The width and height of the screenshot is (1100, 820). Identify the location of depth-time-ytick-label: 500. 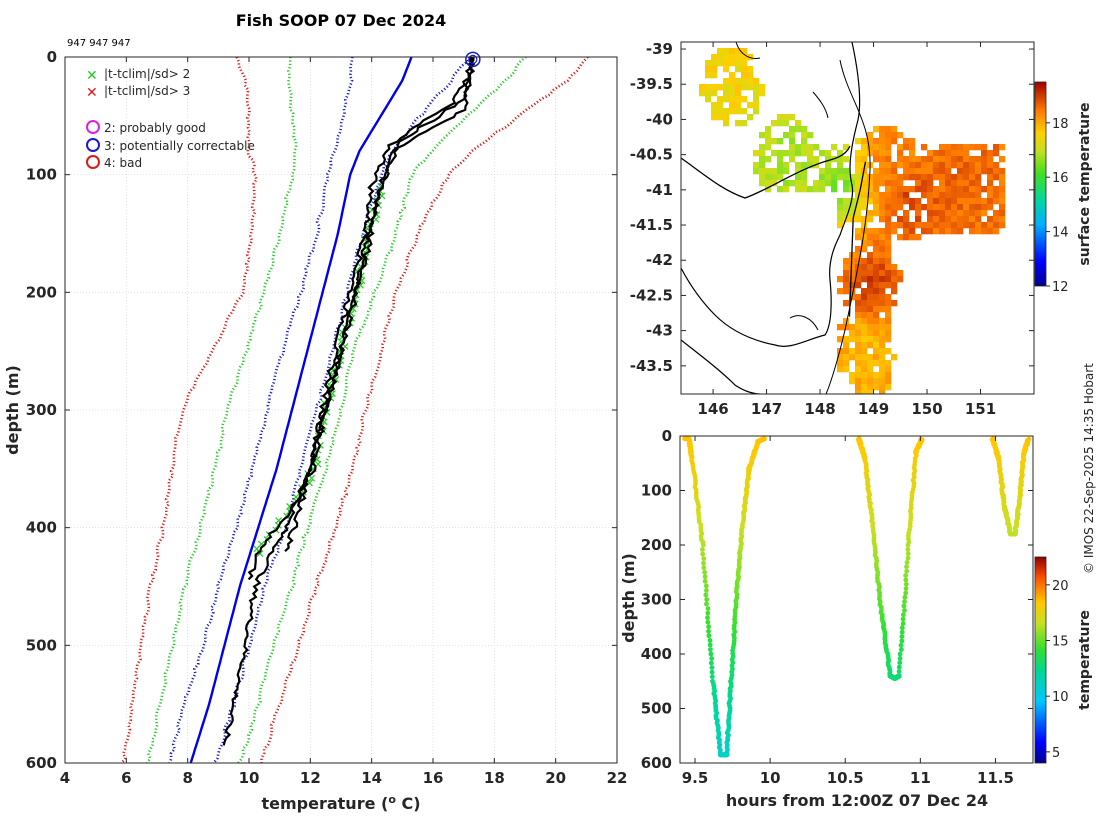
(656, 709).